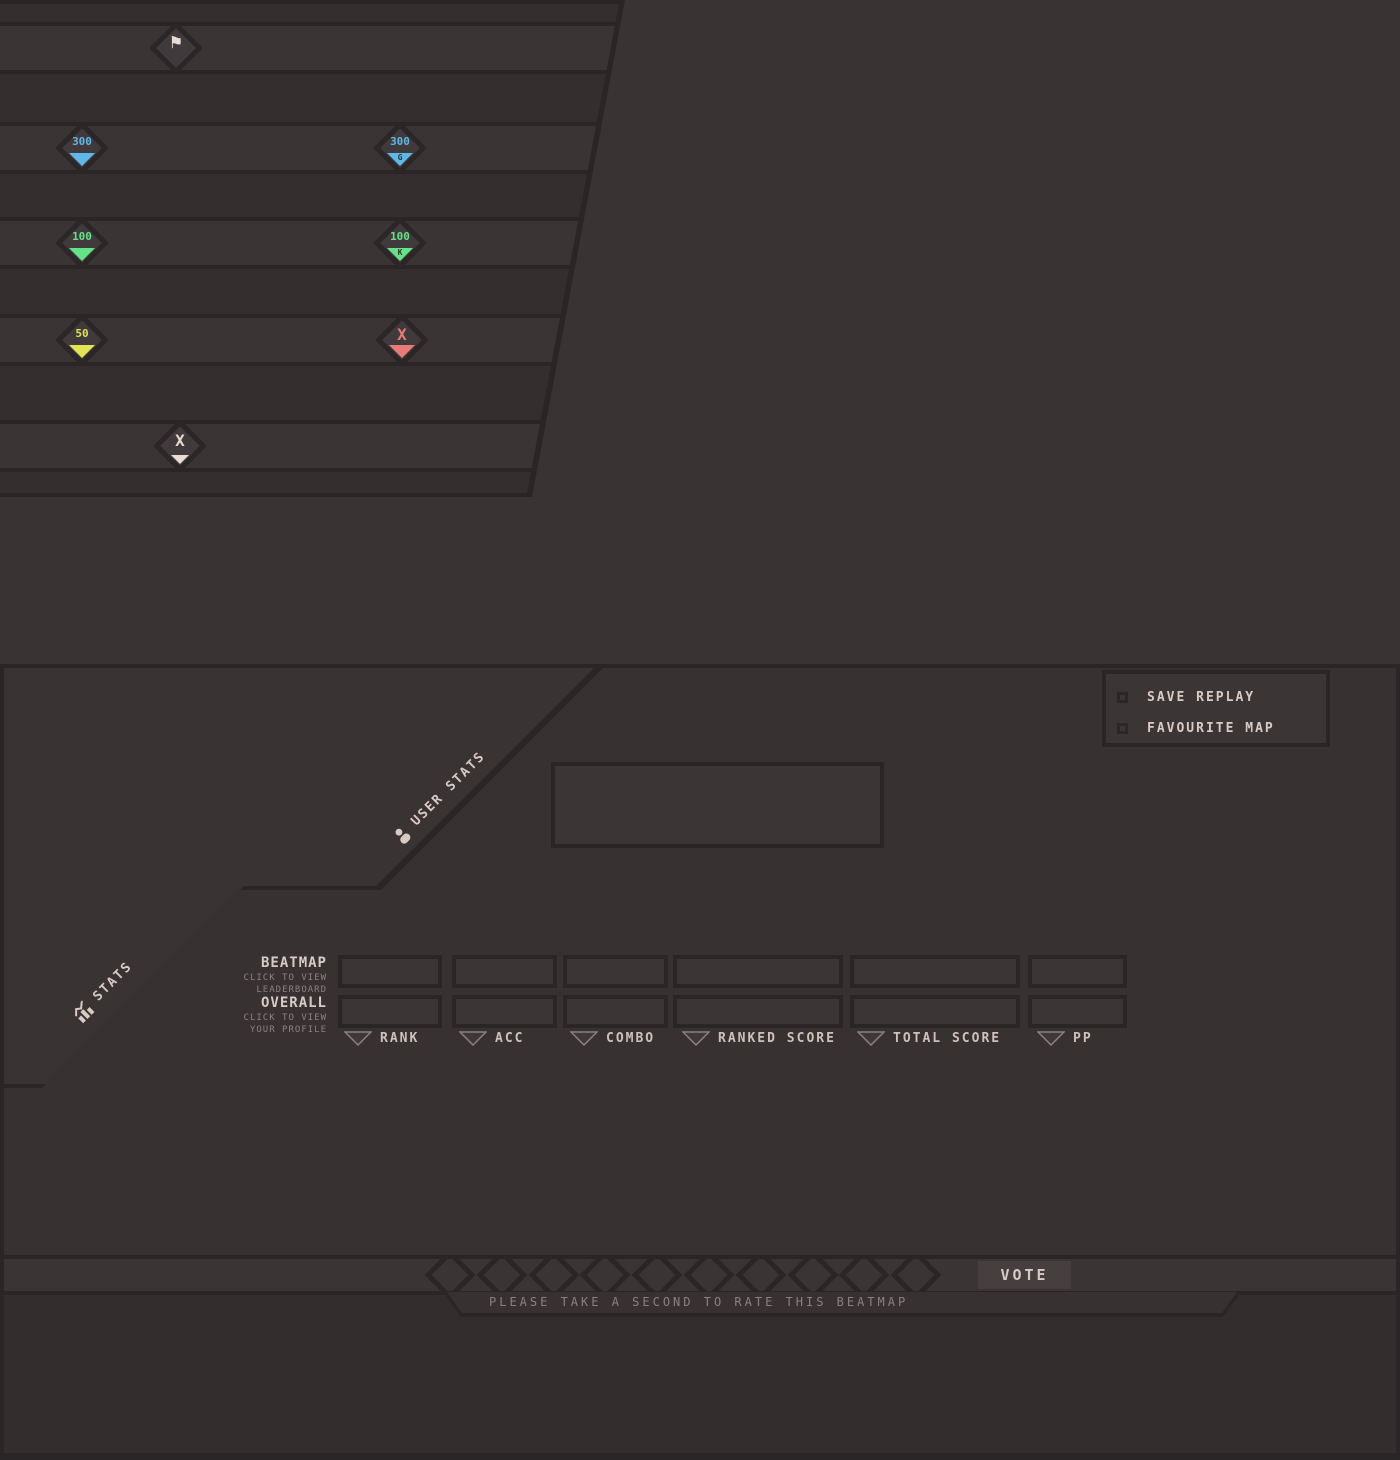 The image size is (1400, 1460). I want to click on favourite-map-button: FAVOURITE MAP, so click(1221, 728).